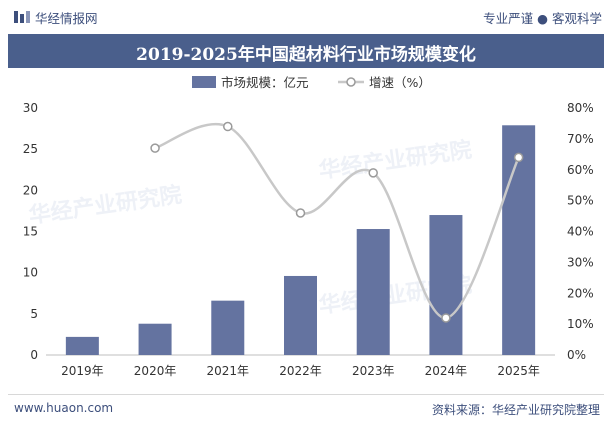  What do you see at coordinates (66, 18) in the screenshot?
I see `brand-name: 华经情报网` at bounding box center [66, 18].